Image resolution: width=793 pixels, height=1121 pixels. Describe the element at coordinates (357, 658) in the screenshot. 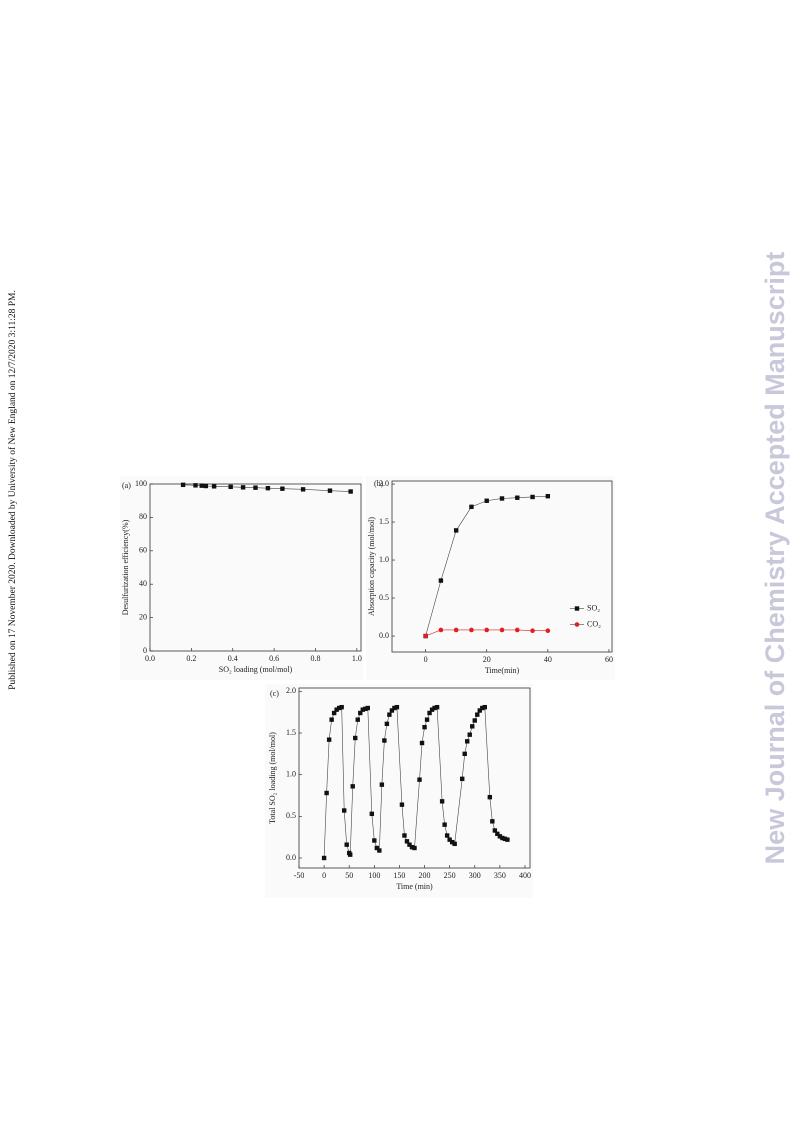

I see `x-tick-label: 1.0` at that location.